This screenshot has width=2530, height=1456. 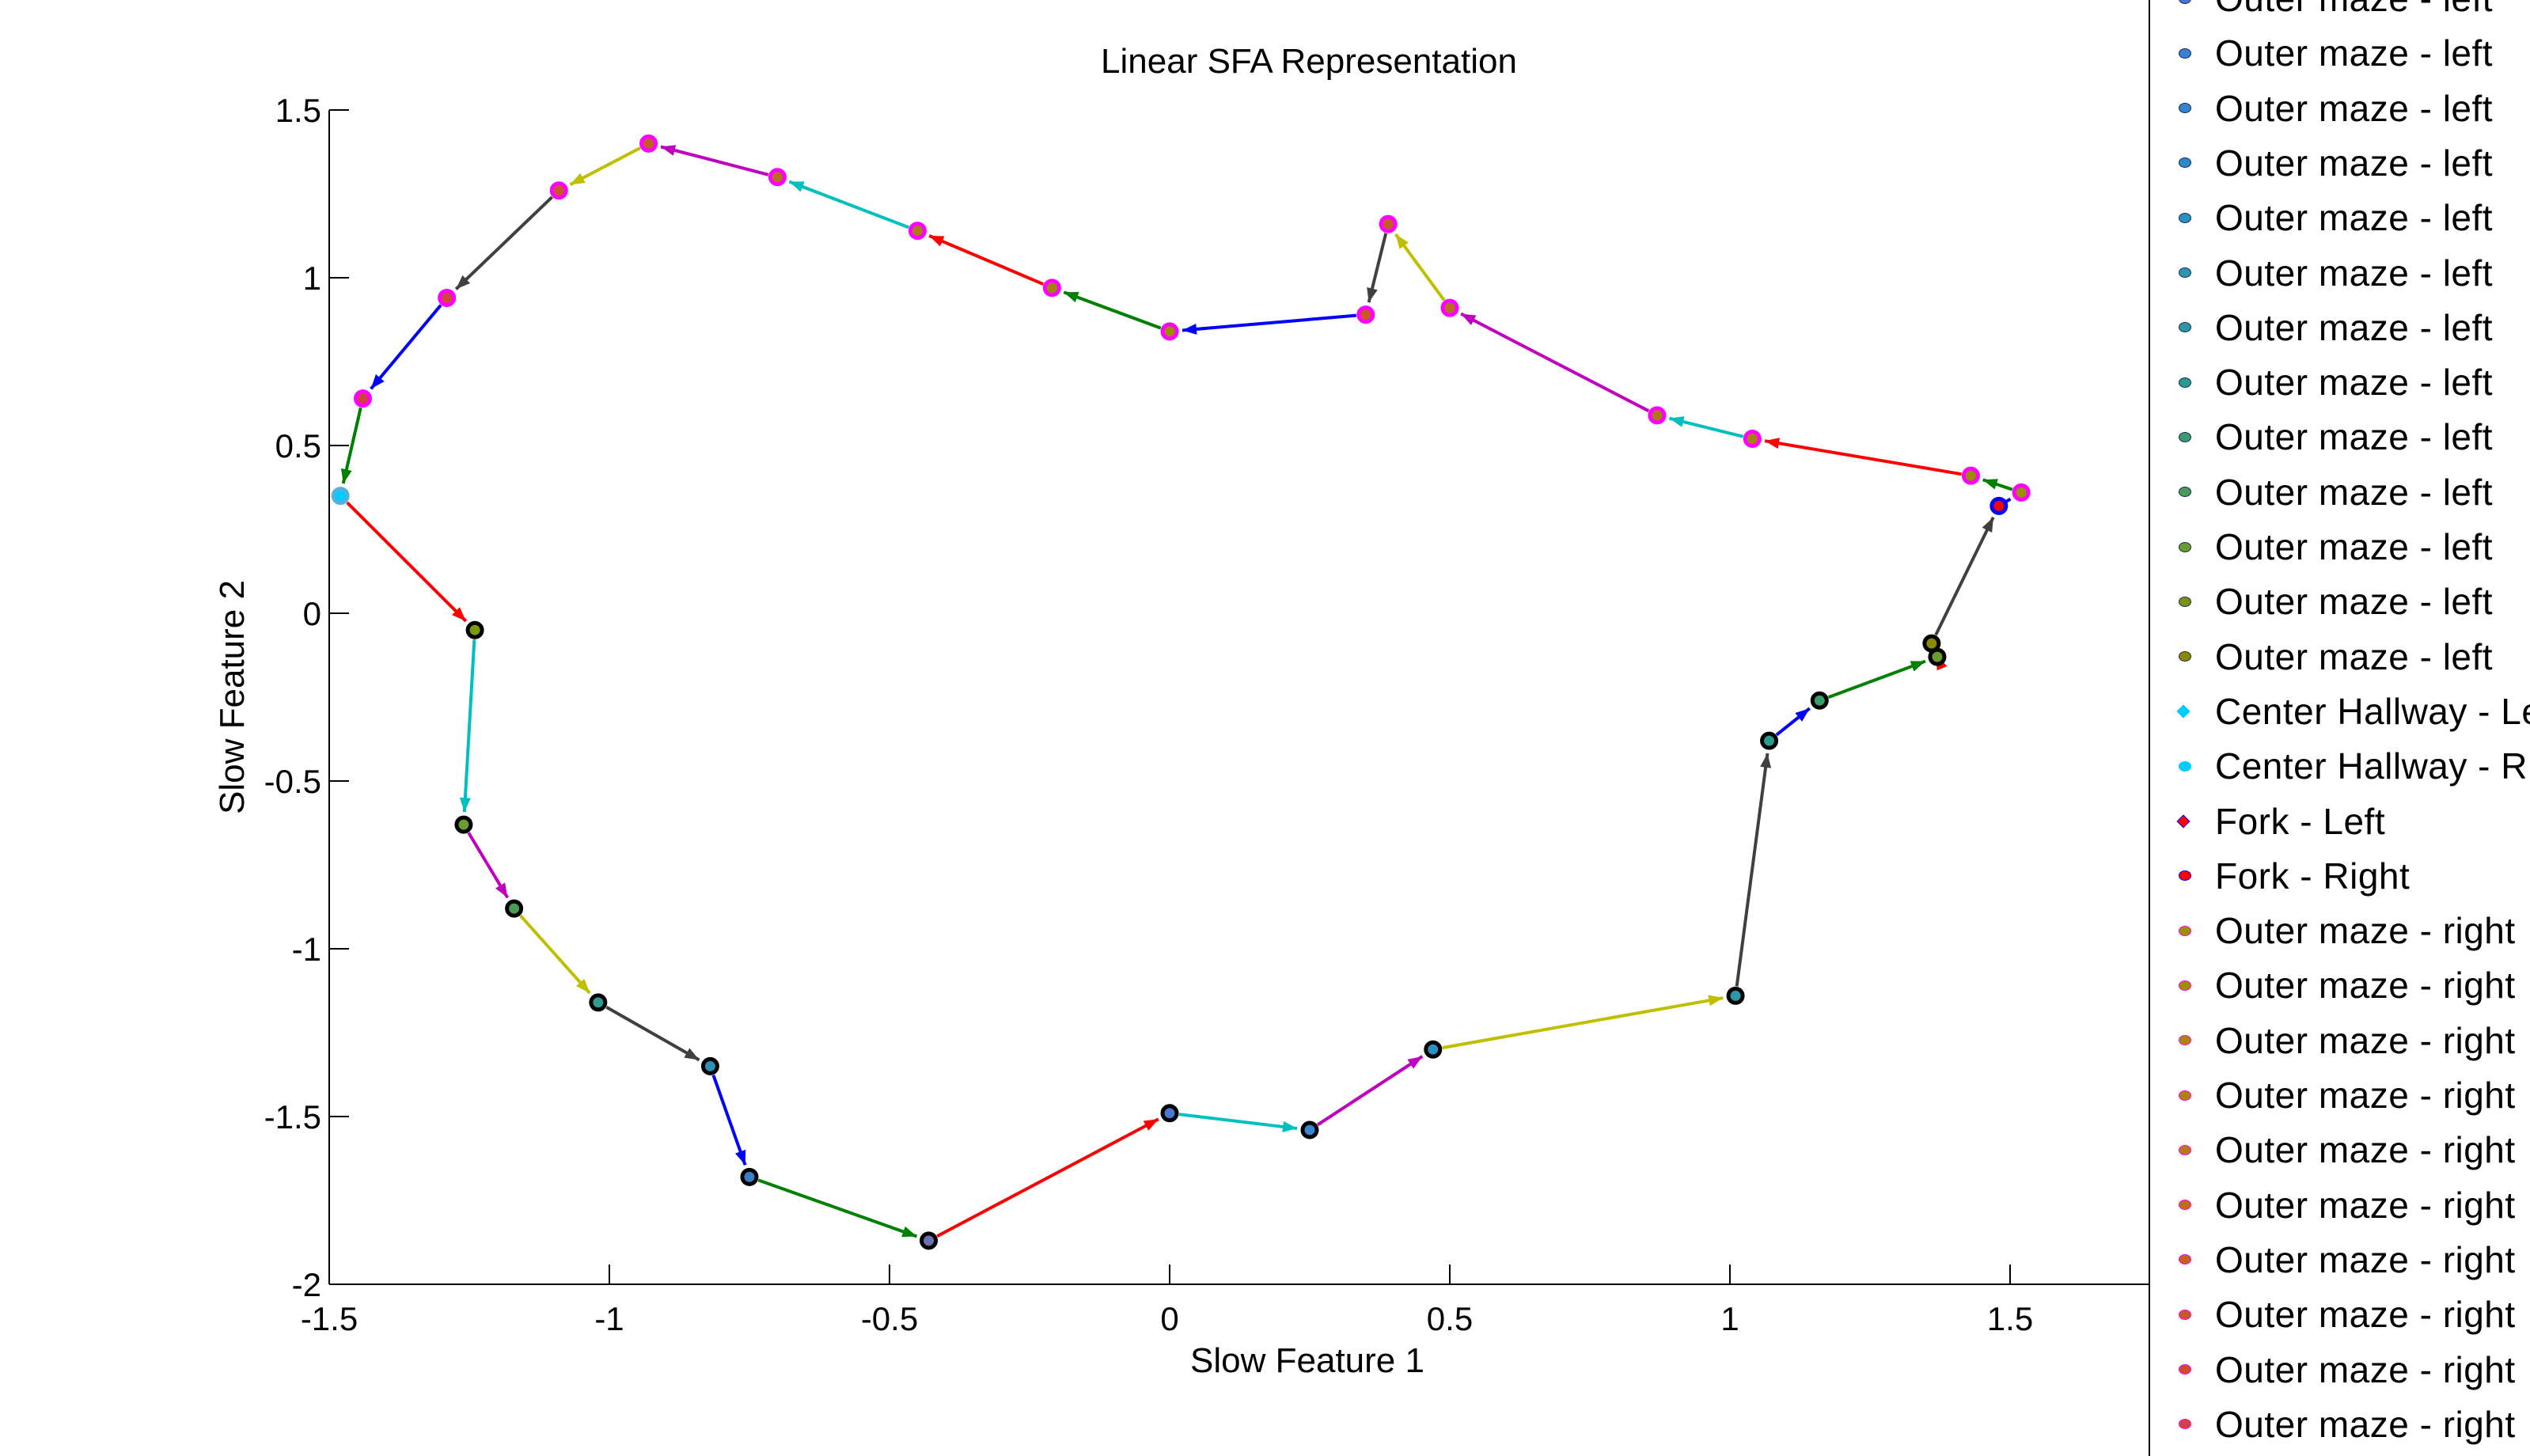 I want to click on y-tick-label: 1, so click(x=312, y=278).